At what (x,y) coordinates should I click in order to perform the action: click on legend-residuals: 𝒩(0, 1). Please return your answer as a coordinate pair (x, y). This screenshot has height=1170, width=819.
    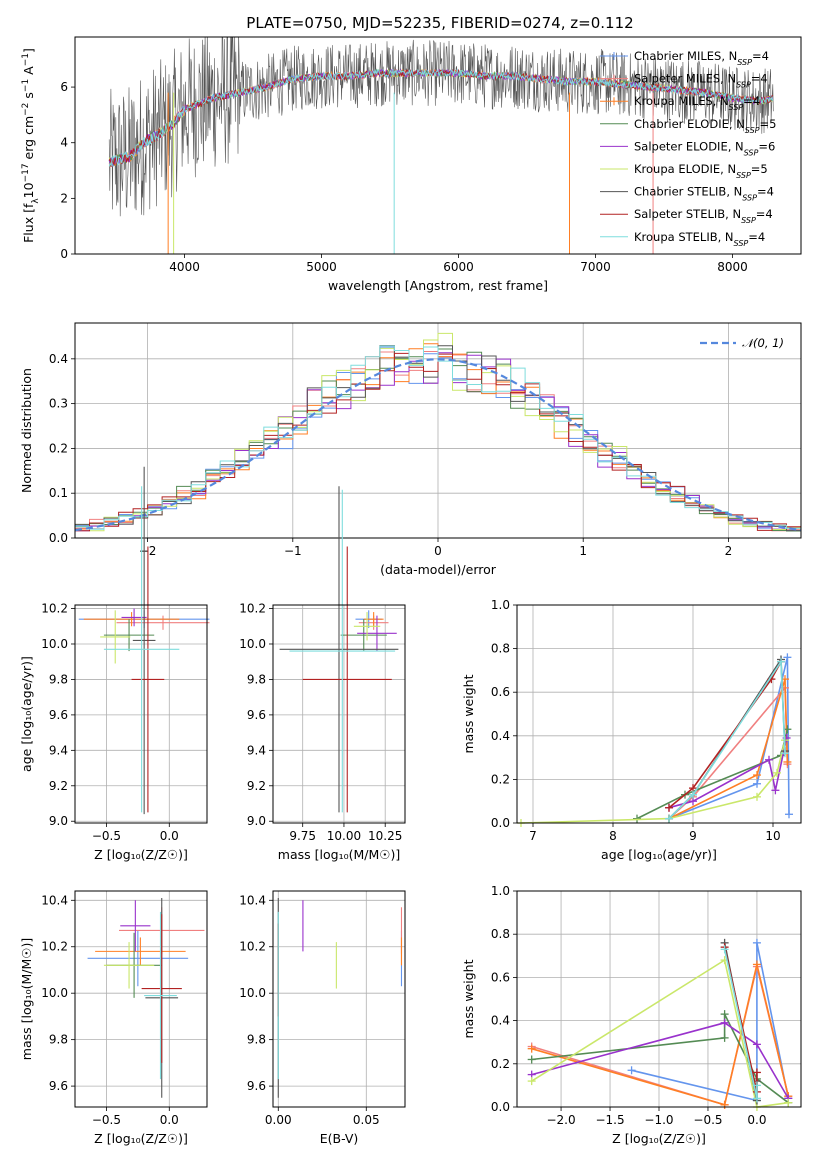
    Looking at the image, I should click on (742, 343).